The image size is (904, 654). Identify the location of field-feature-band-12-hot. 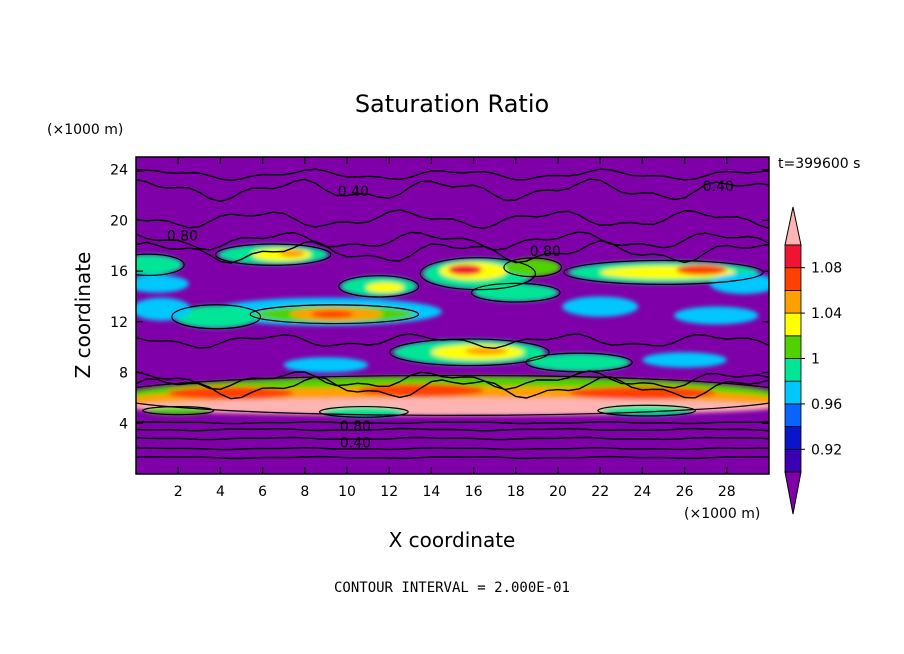
(332, 314).